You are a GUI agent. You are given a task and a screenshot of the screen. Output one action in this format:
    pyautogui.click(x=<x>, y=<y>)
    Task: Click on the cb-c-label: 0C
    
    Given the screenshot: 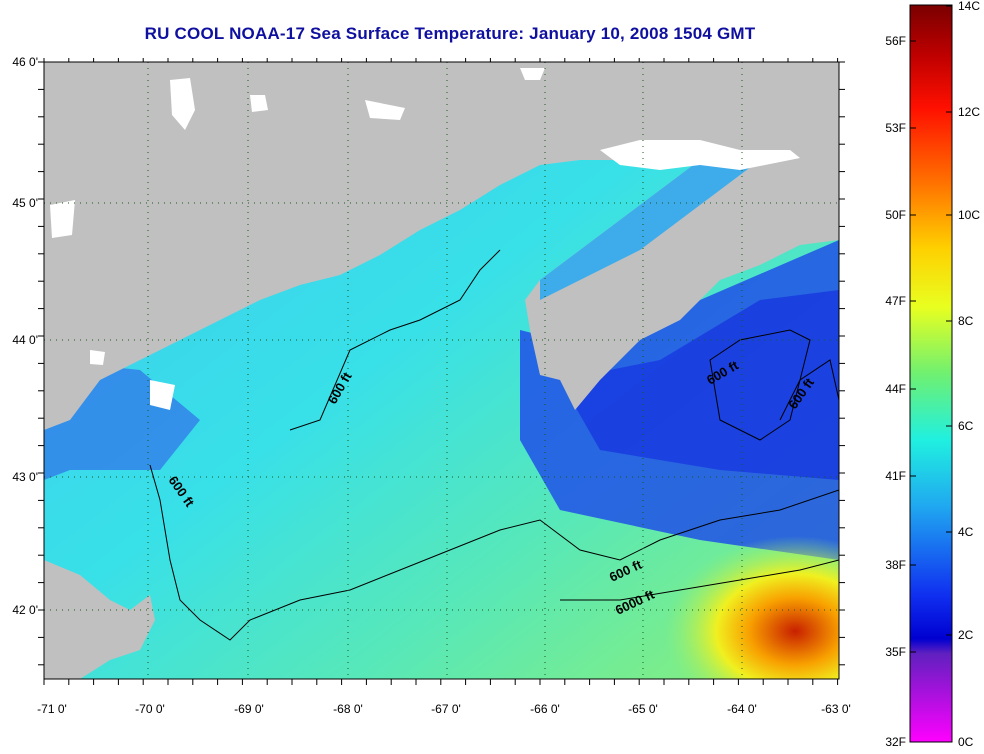 What is the action you would take?
    pyautogui.click(x=966, y=742)
    